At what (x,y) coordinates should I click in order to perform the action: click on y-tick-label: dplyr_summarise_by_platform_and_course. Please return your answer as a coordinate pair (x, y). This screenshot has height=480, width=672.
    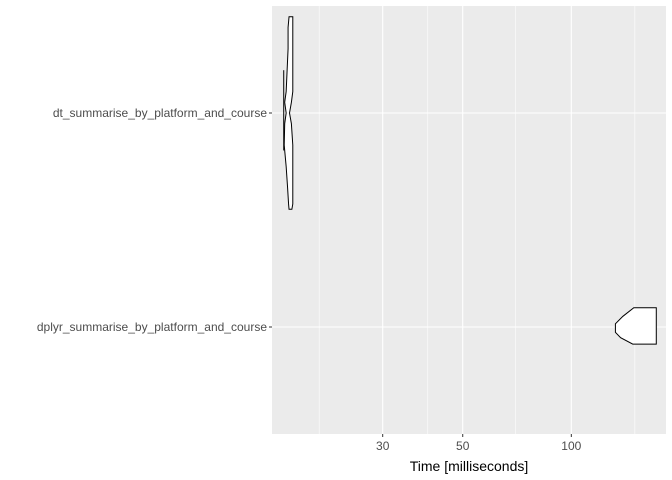
    Looking at the image, I should click on (152, 327).